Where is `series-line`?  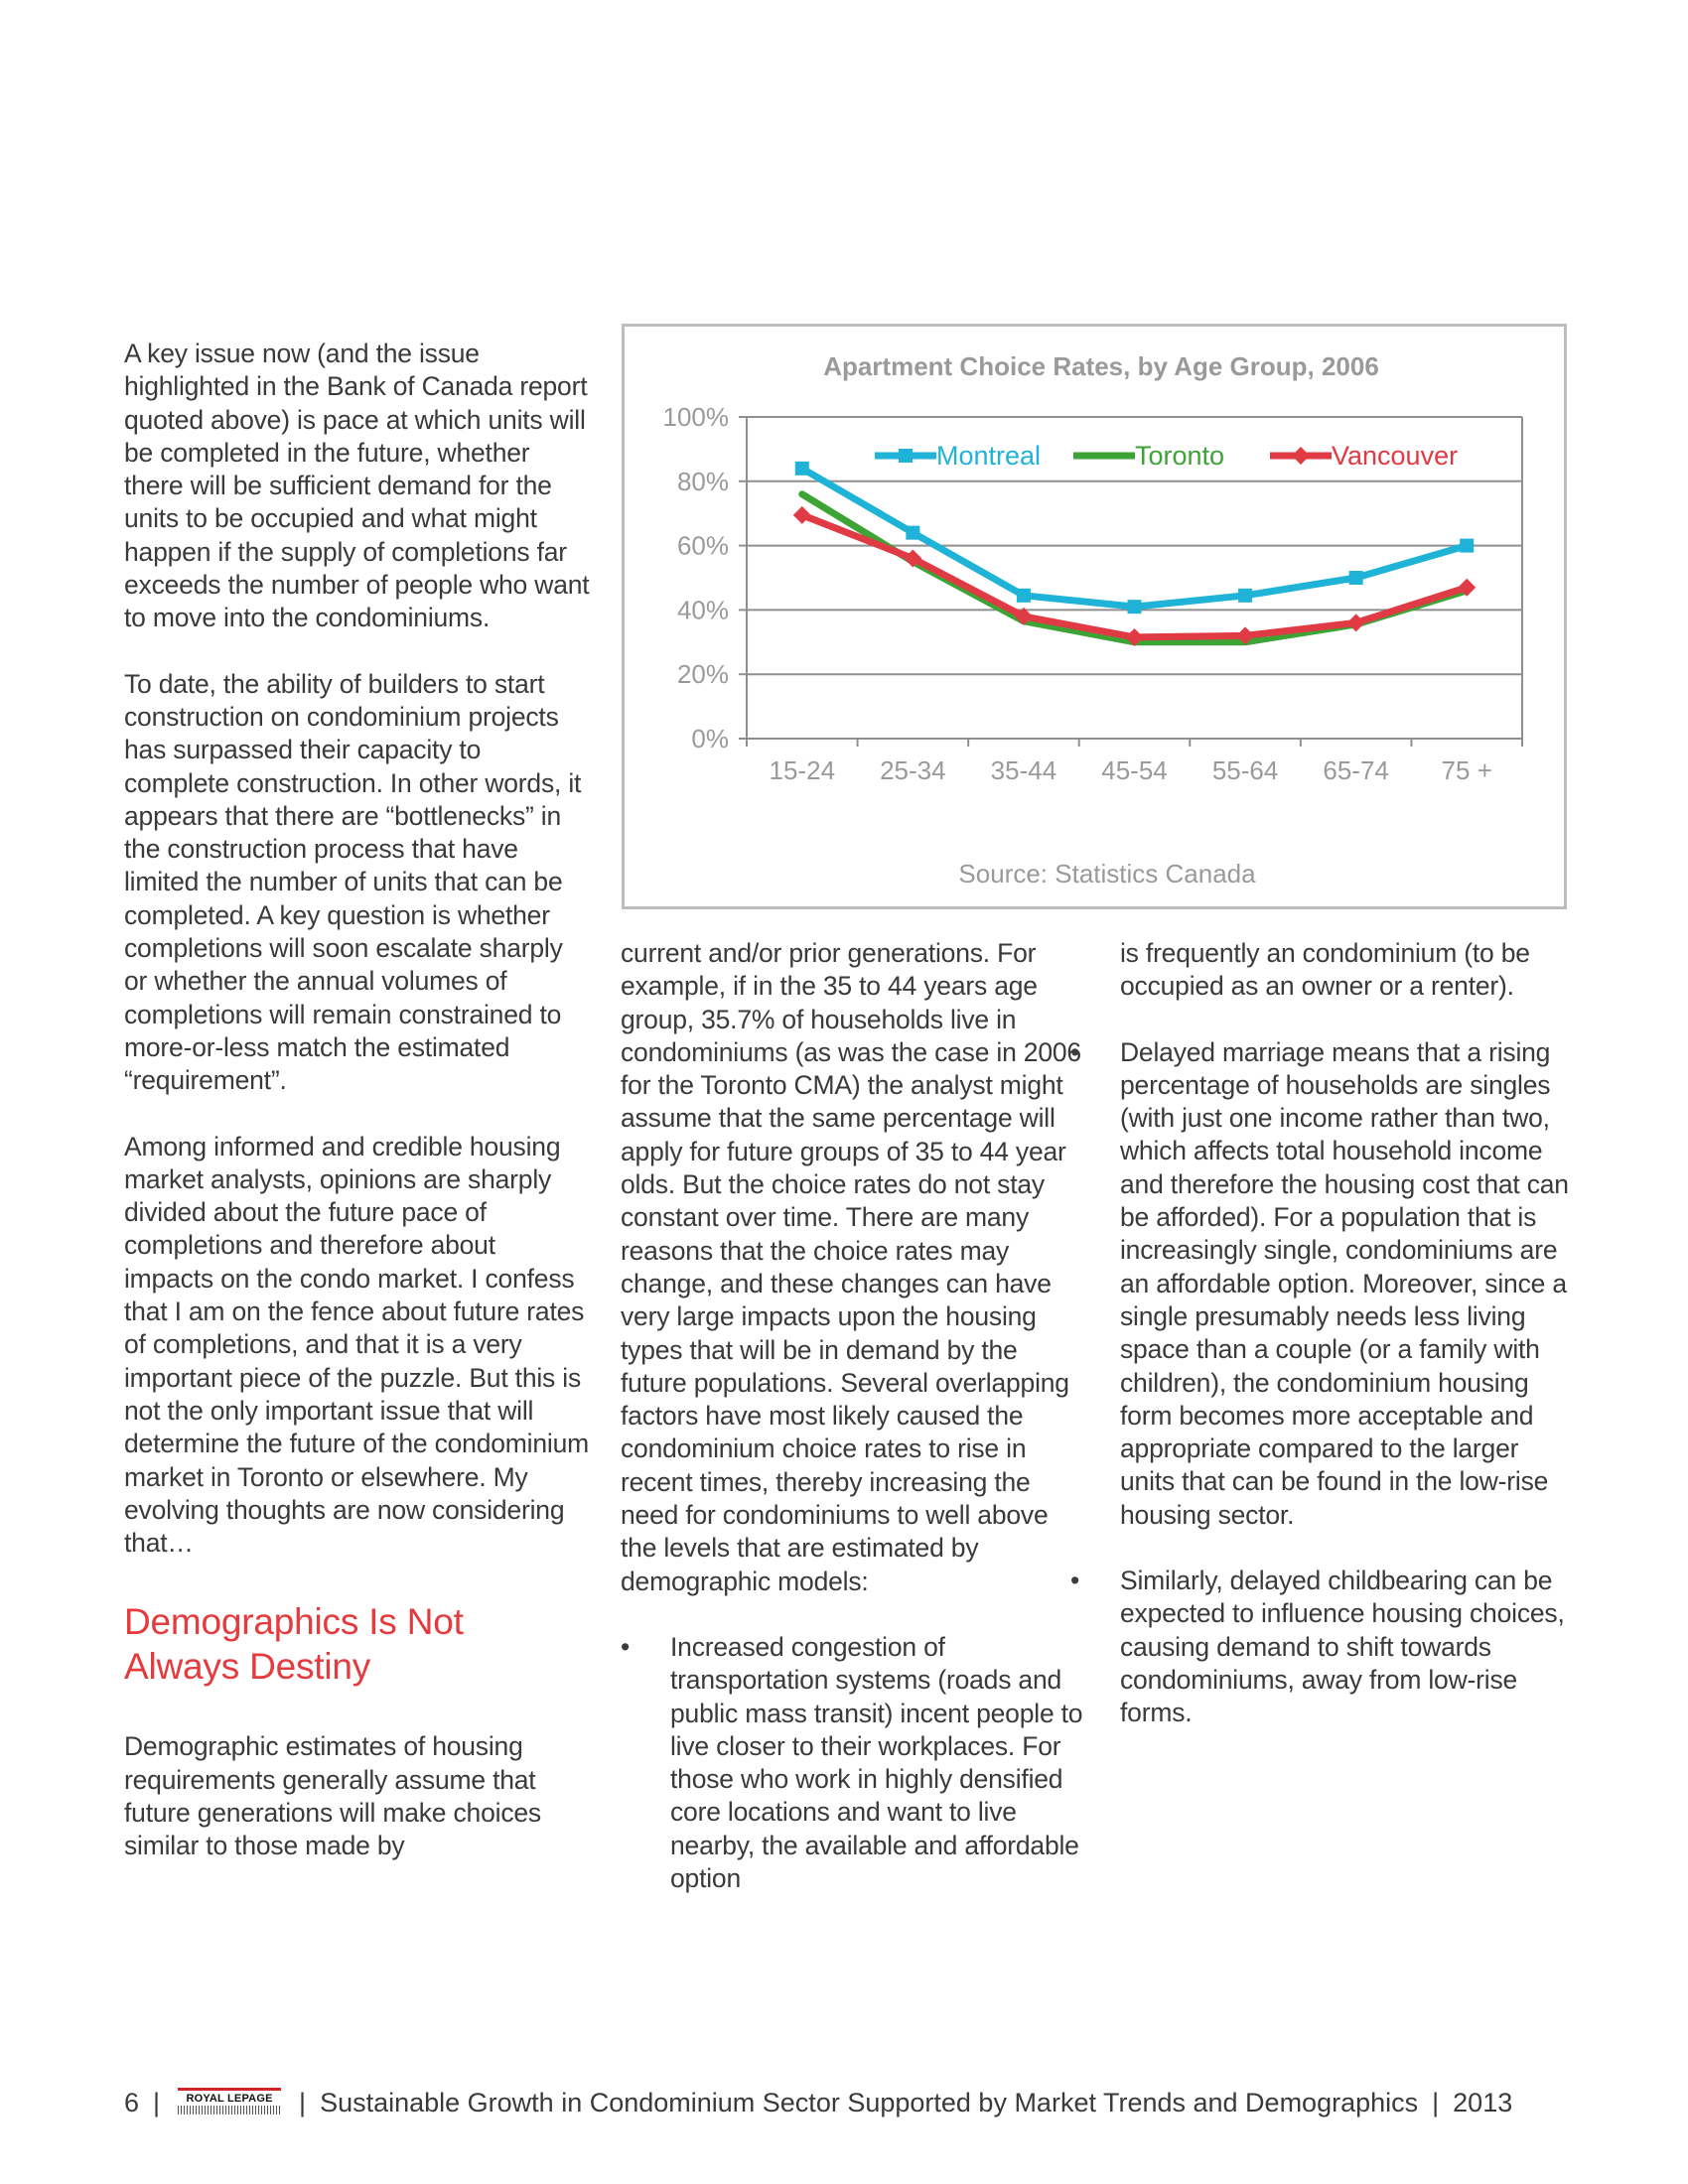
series-line is located at coordinates (1134, 538).